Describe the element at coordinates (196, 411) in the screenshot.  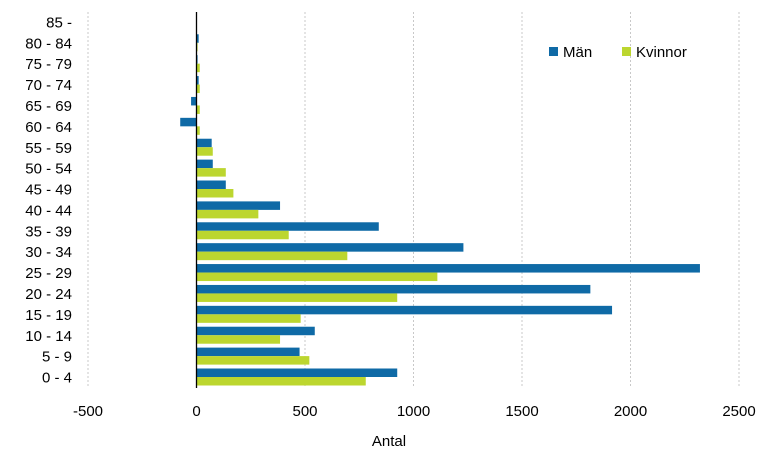
I see `x-tick-label: 0` at that location.